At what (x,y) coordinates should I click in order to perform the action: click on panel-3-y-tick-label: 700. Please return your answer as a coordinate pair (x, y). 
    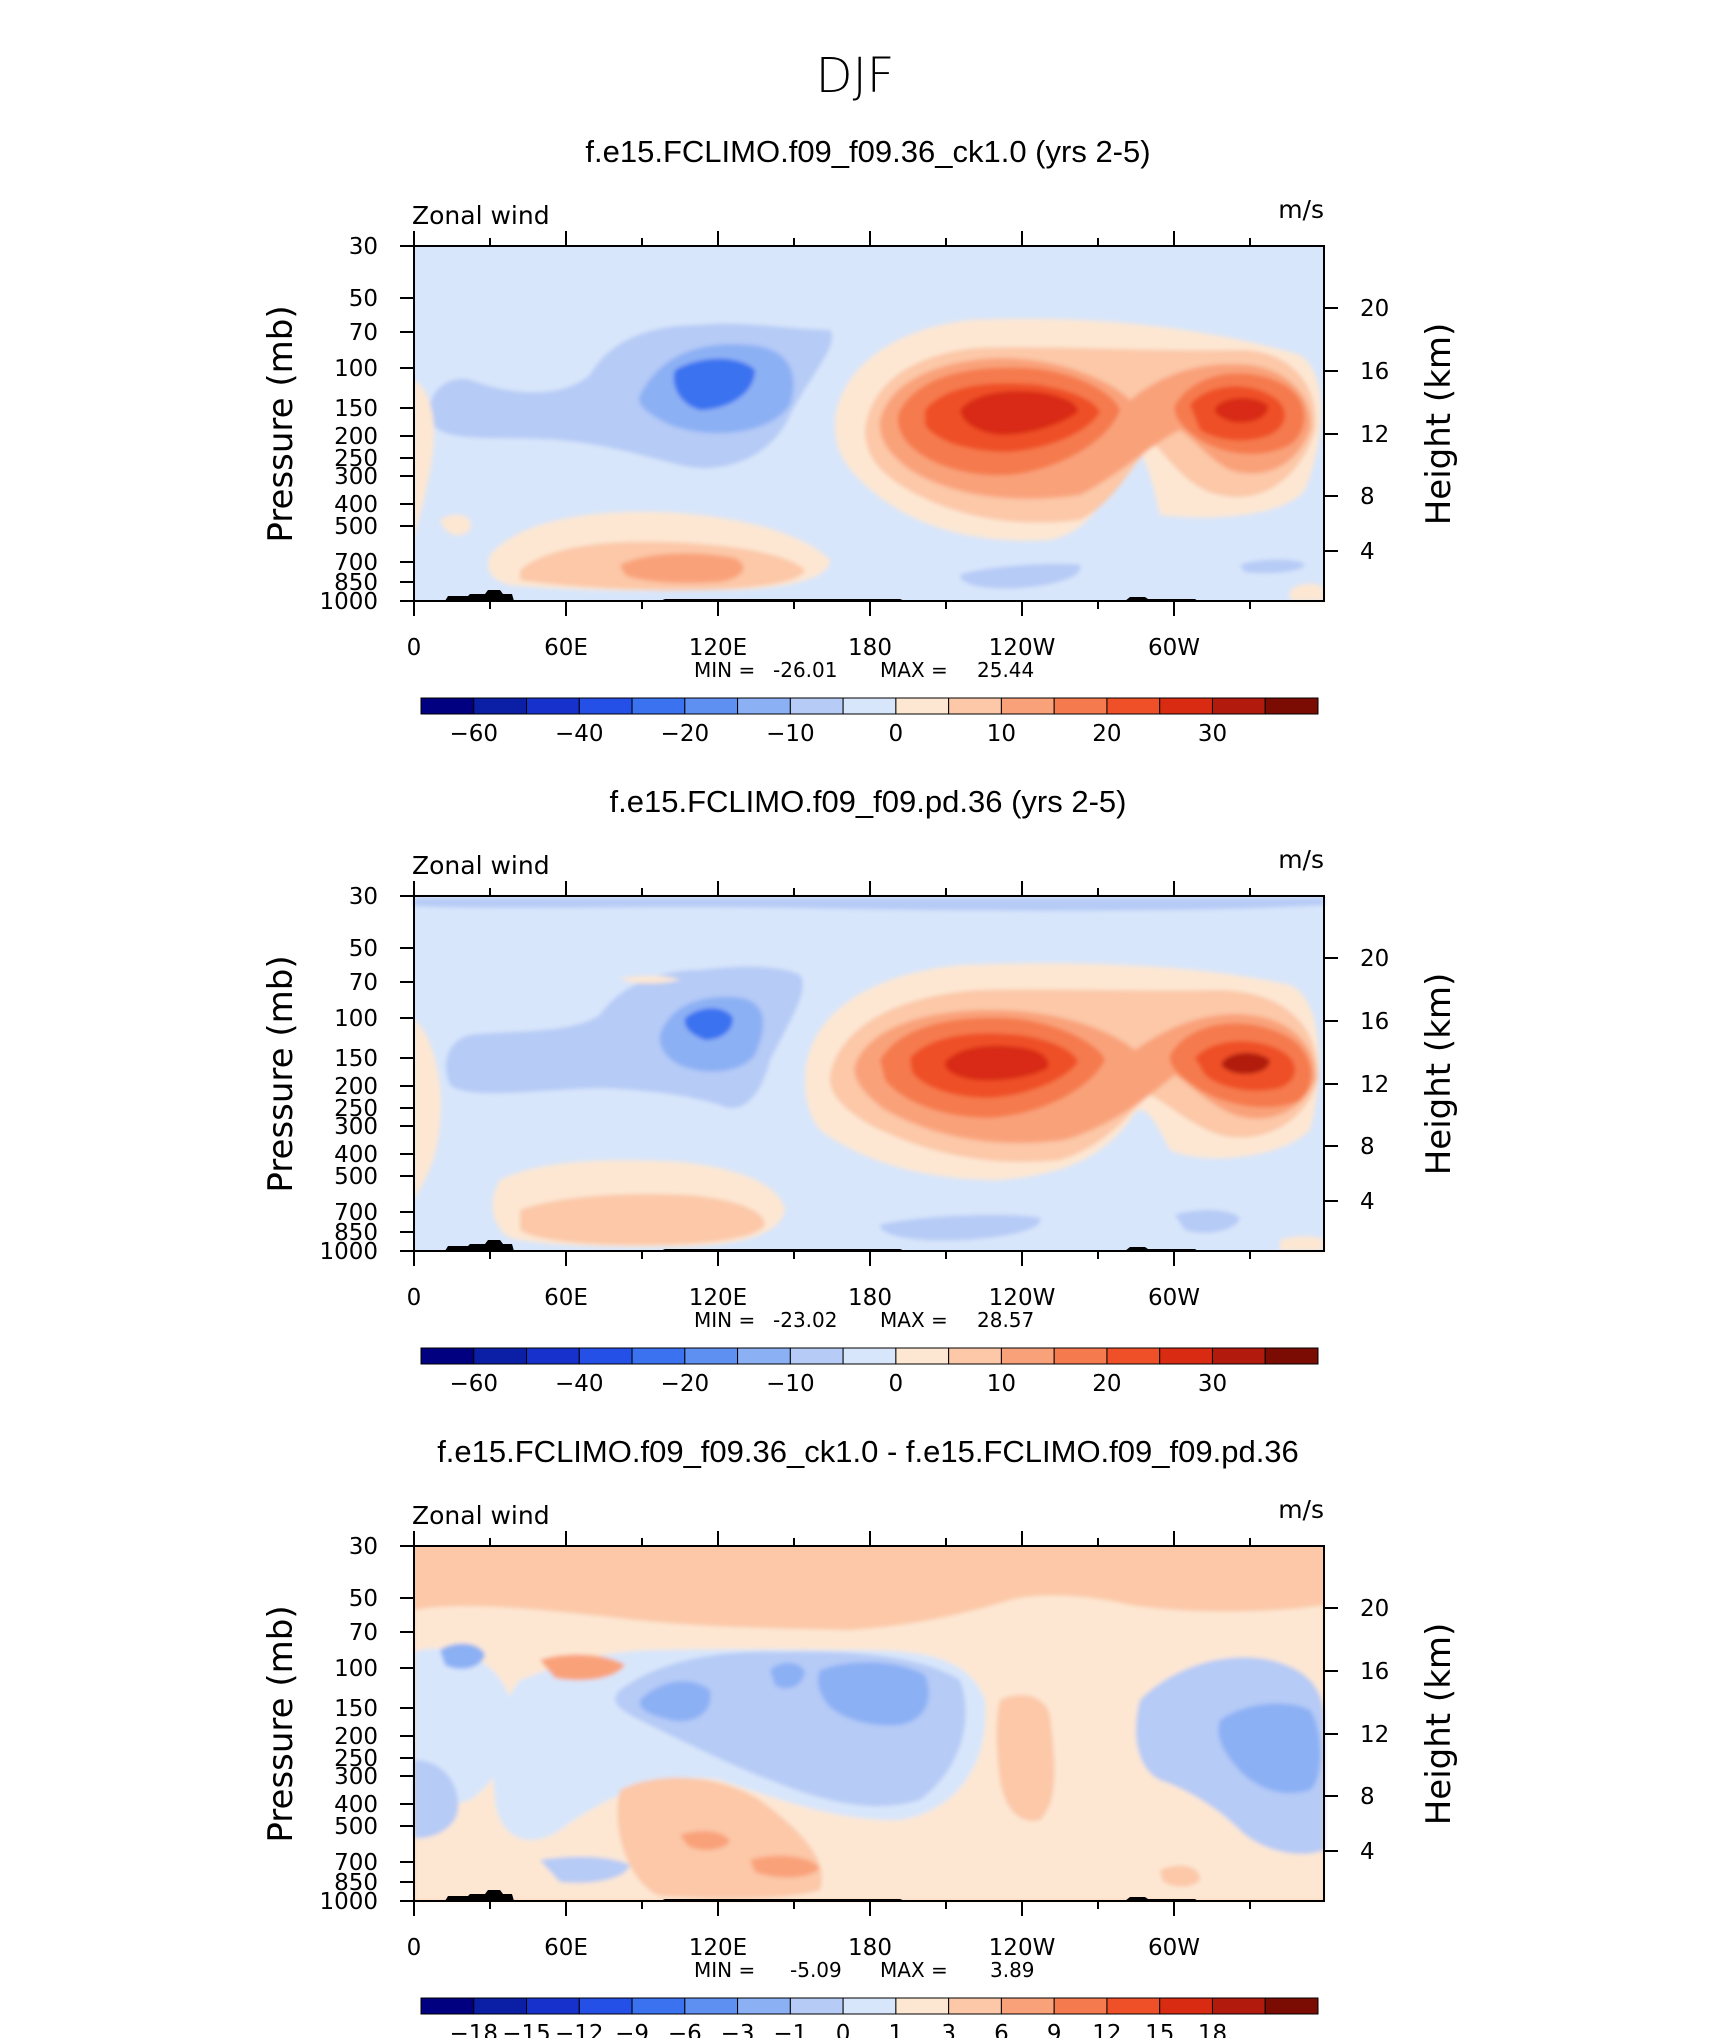
    Looking at the image, I should click on (356, 1863).